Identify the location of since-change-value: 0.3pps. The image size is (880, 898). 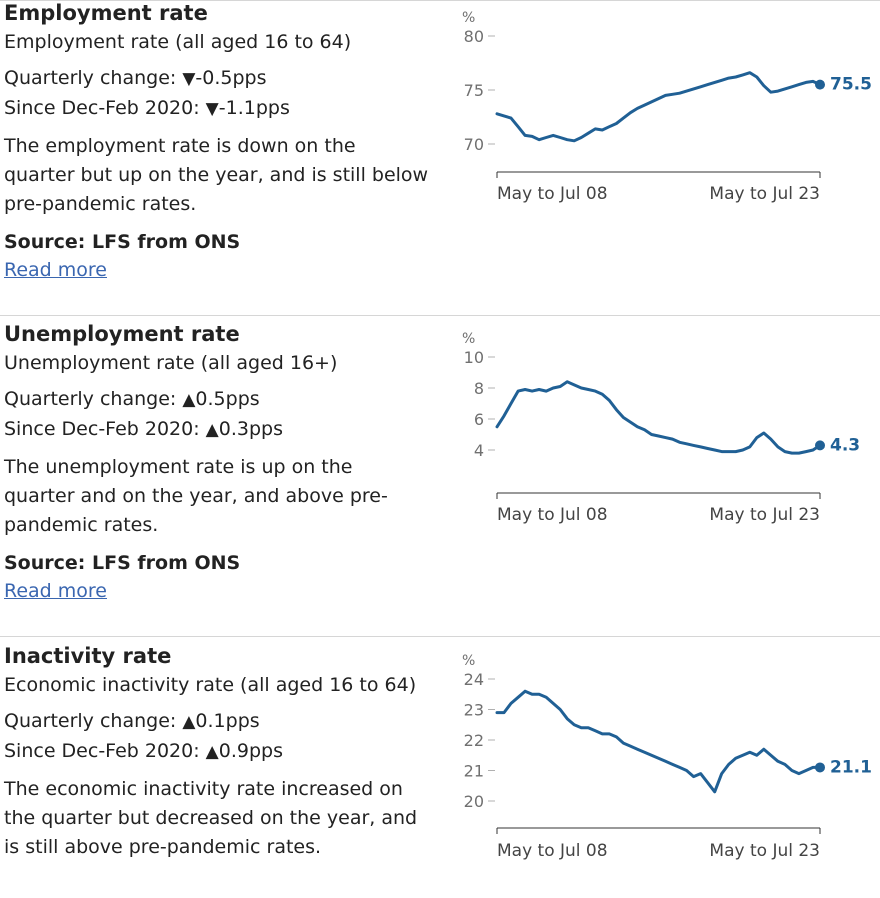
(250, 429).